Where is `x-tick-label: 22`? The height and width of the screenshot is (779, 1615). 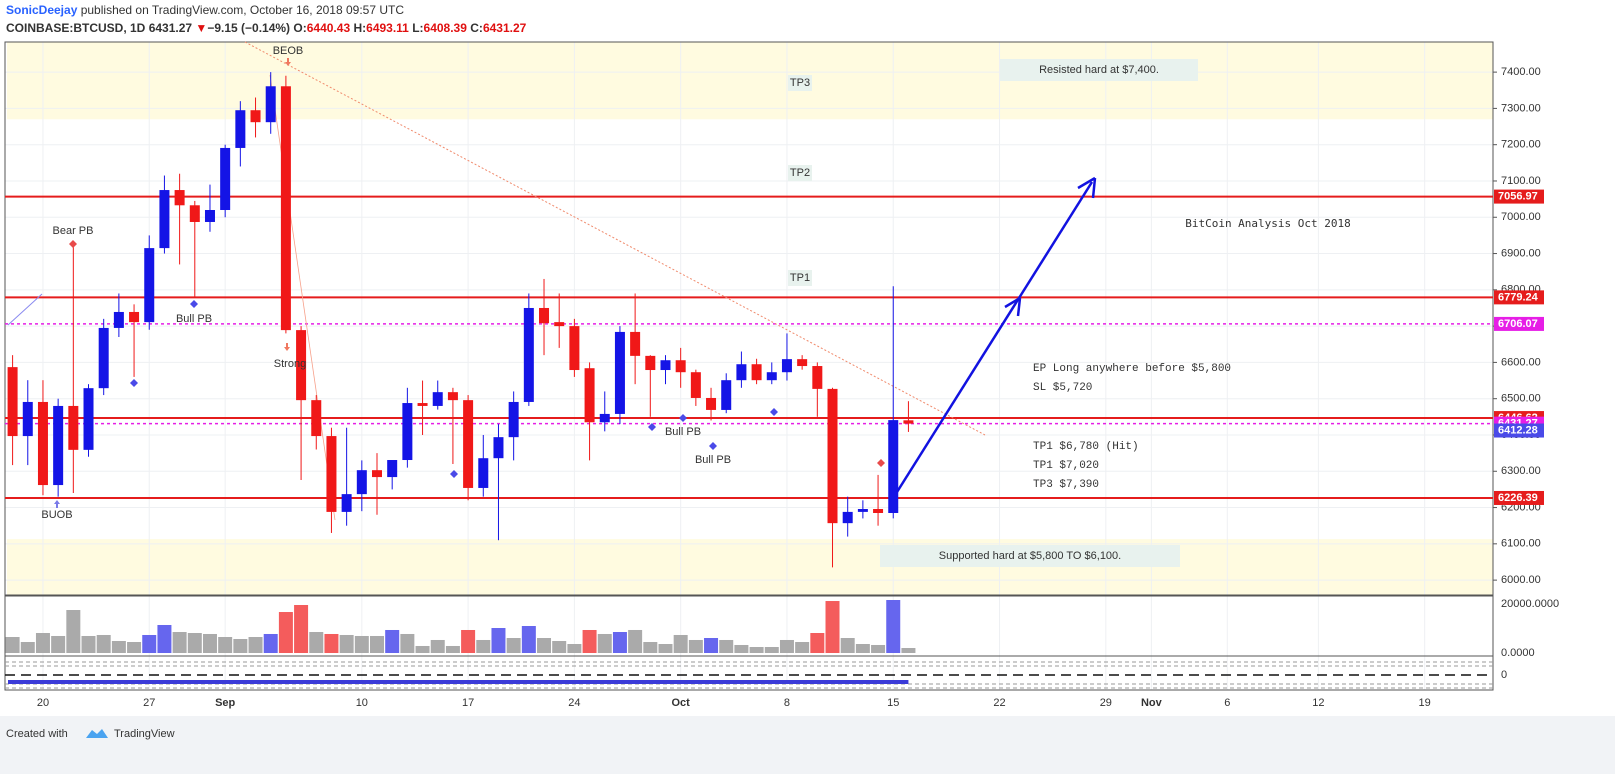 x-tick-label: 22 is located at coordinates (999, 703).